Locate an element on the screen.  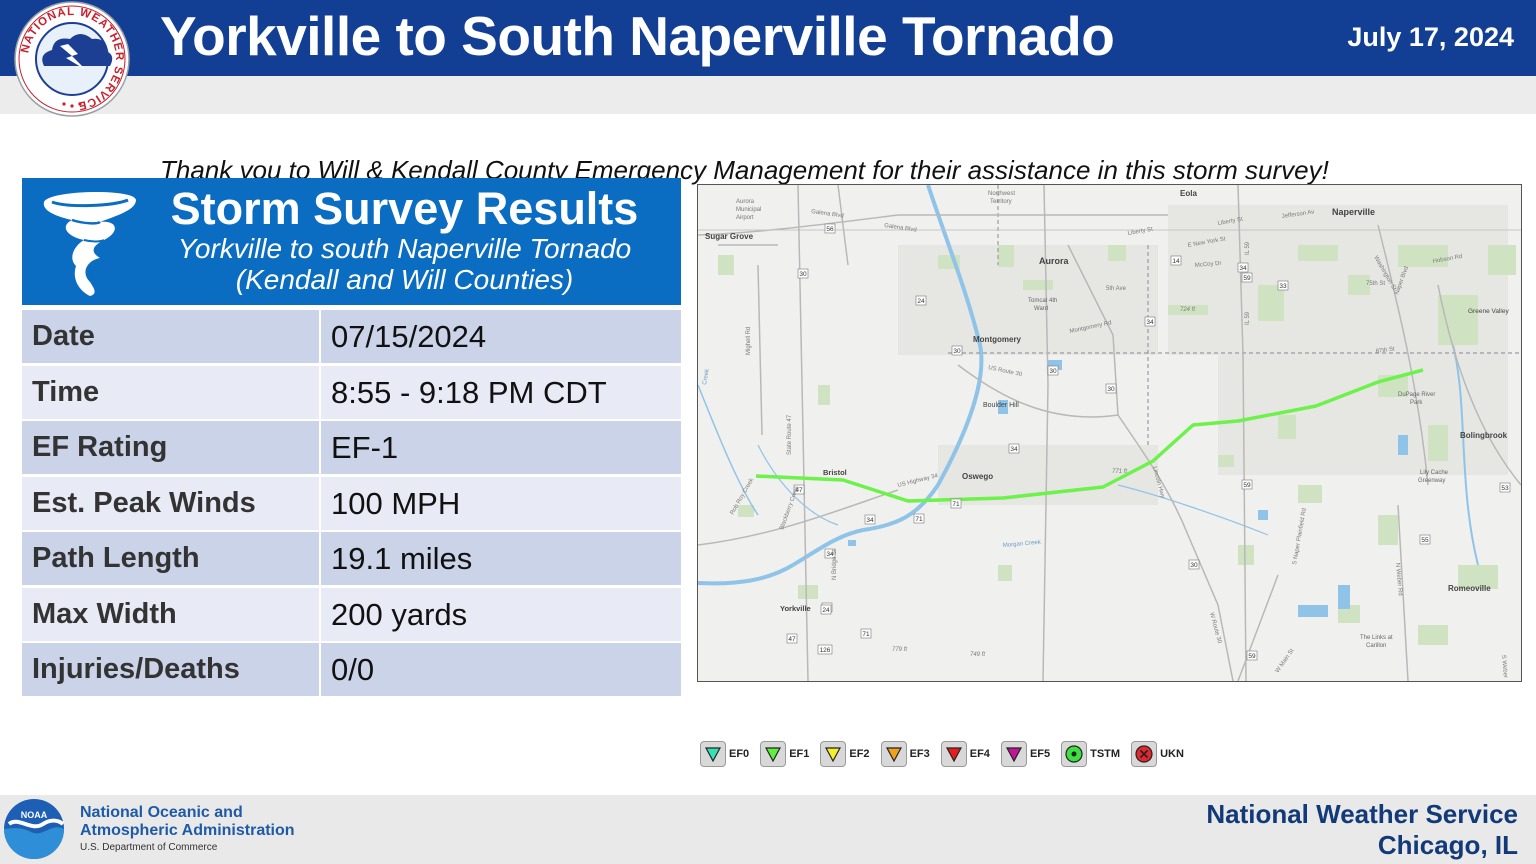
svg-text: 33 is located at coordinates (1283, 286).